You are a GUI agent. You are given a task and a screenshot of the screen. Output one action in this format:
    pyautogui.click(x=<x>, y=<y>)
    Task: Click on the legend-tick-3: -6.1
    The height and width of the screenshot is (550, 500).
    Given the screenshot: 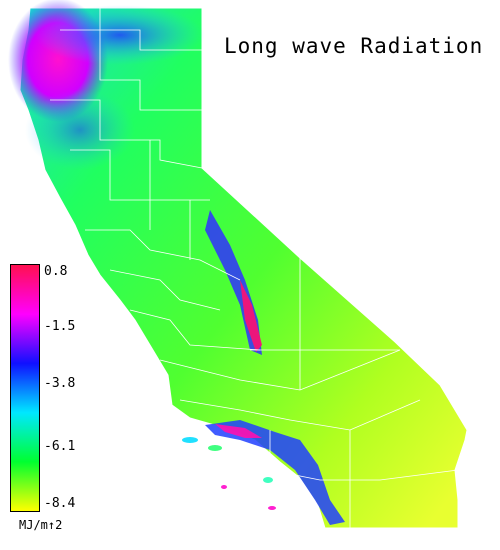 What is the action you would take?
    pyautogui.click(x=60, y=446)
    